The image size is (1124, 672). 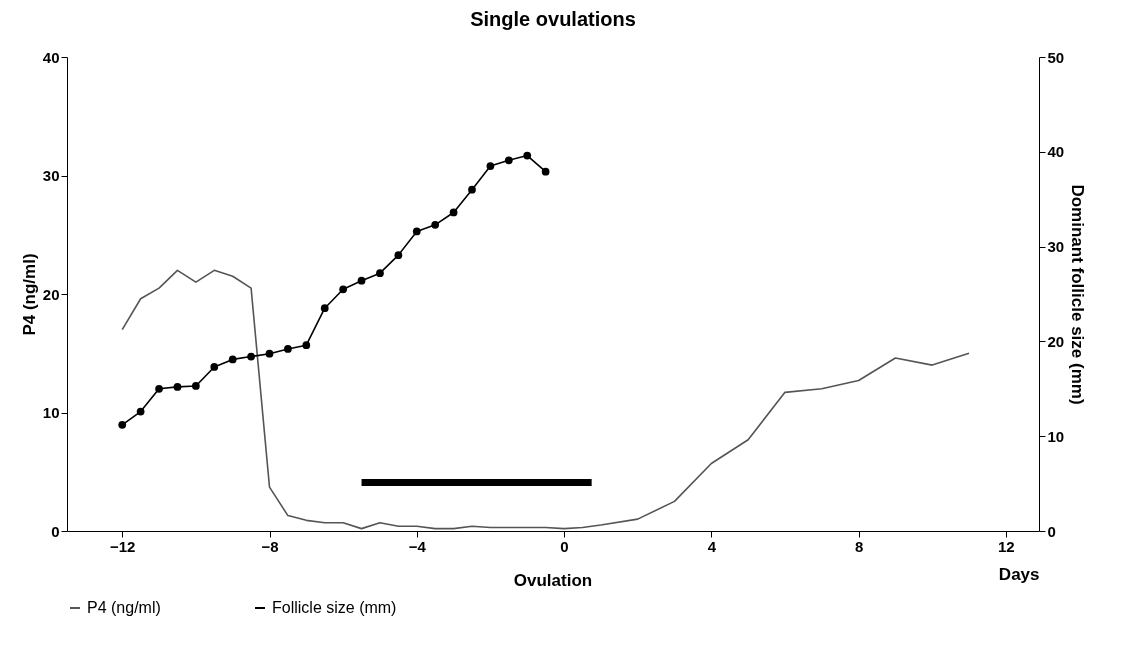 What do you see at coordinates (859, 546) in the screenshot?
I see `x-tick-label: 8` at bounding box center [859, 546].